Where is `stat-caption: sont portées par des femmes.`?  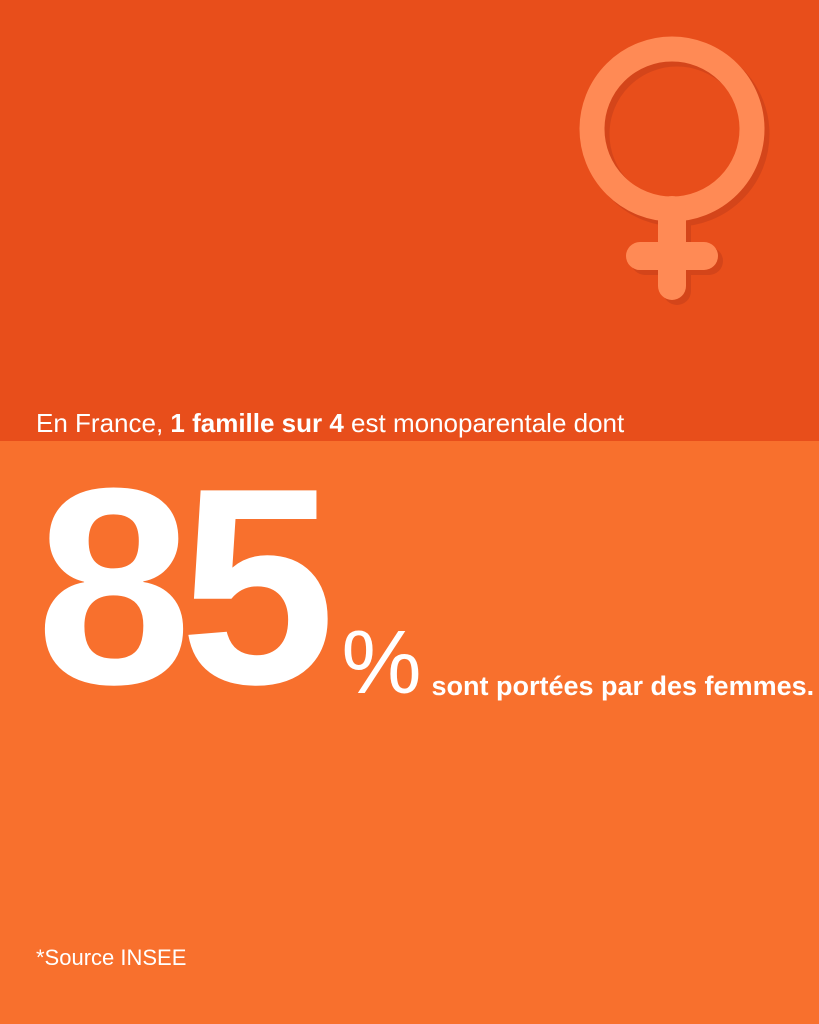 stat-caption: sont portées par des femmes. is located at coordinates (623, 686).